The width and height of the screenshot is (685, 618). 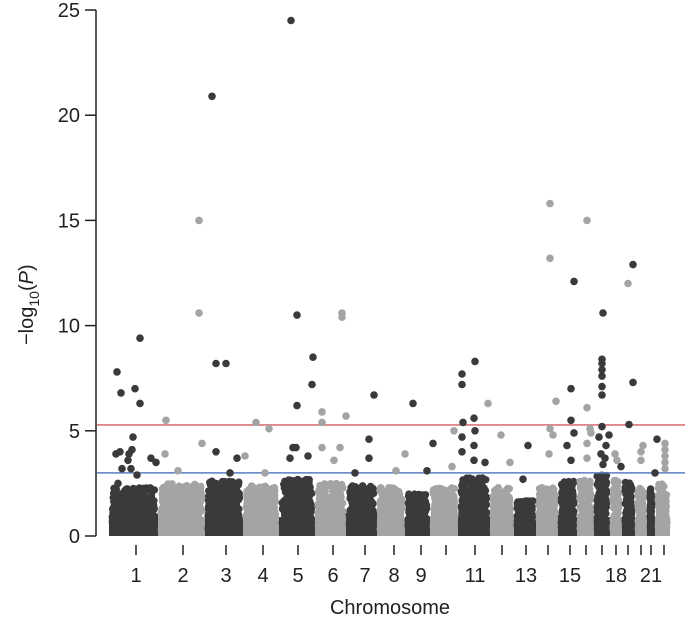 What do you see at coordinates (297, 576) in the screenshot?
I see `x-tick-label: 5` at bounding box center [297, 576].